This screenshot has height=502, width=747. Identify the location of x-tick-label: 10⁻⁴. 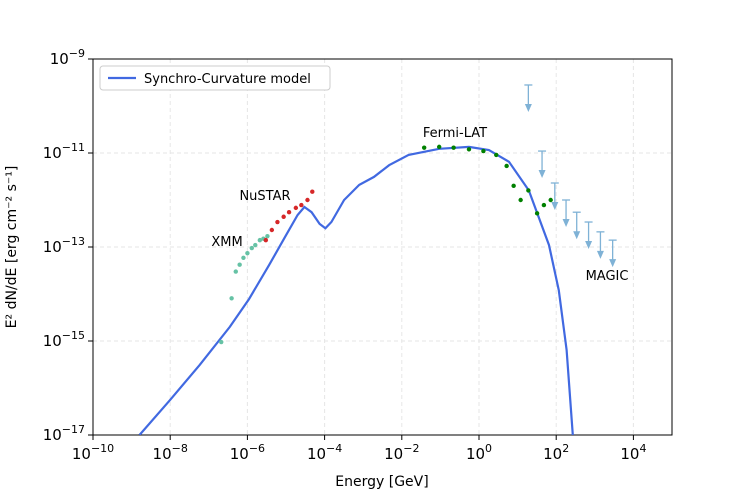
(324, 452).